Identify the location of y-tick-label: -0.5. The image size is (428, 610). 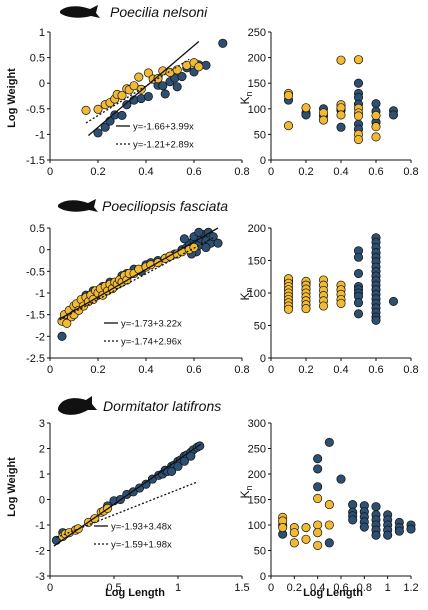
(35, 272).